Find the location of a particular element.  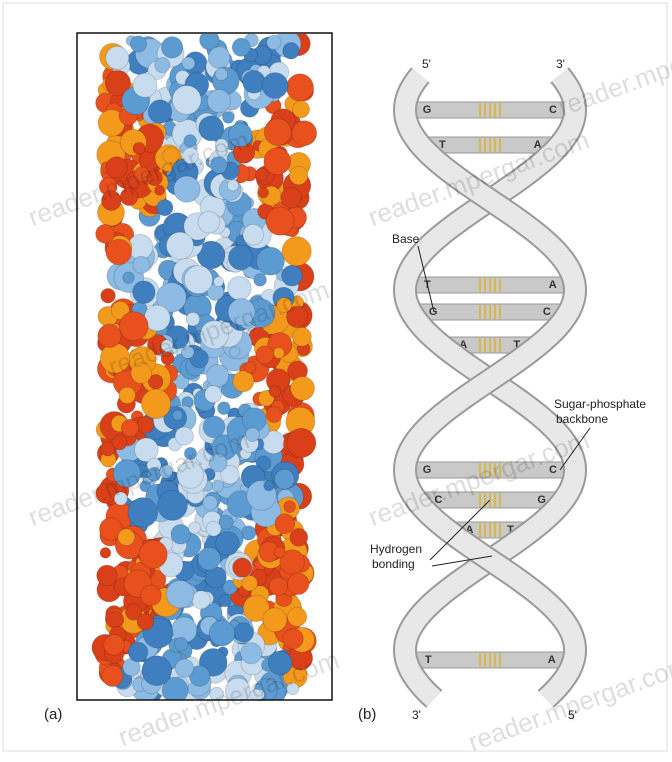

base: C is located at coordinates (547, 312).